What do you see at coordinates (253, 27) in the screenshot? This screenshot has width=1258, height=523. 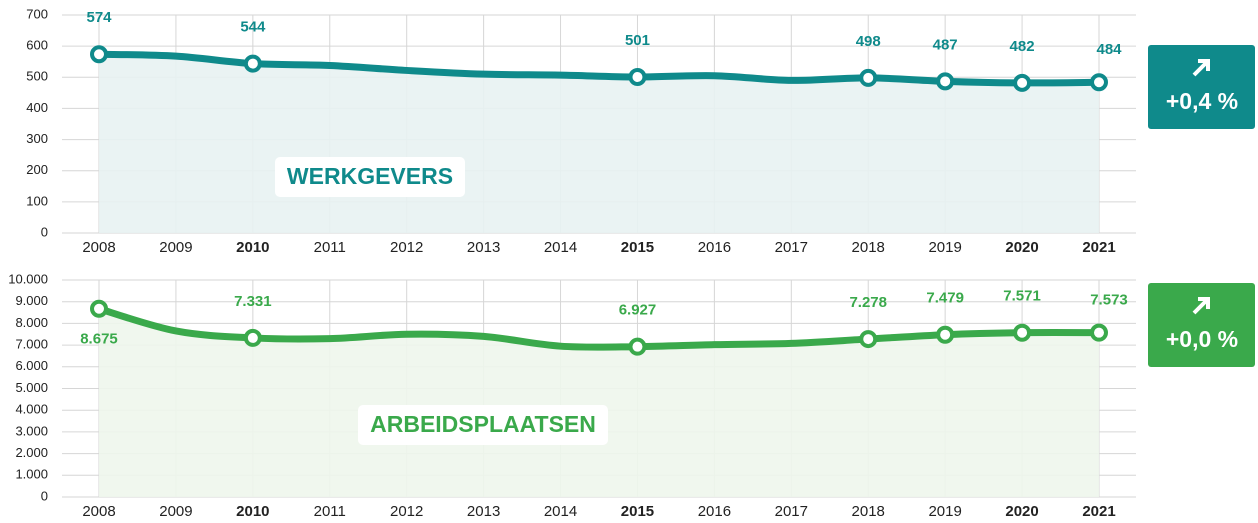 I see `value-label: 544` at bounding box center [253, 27].